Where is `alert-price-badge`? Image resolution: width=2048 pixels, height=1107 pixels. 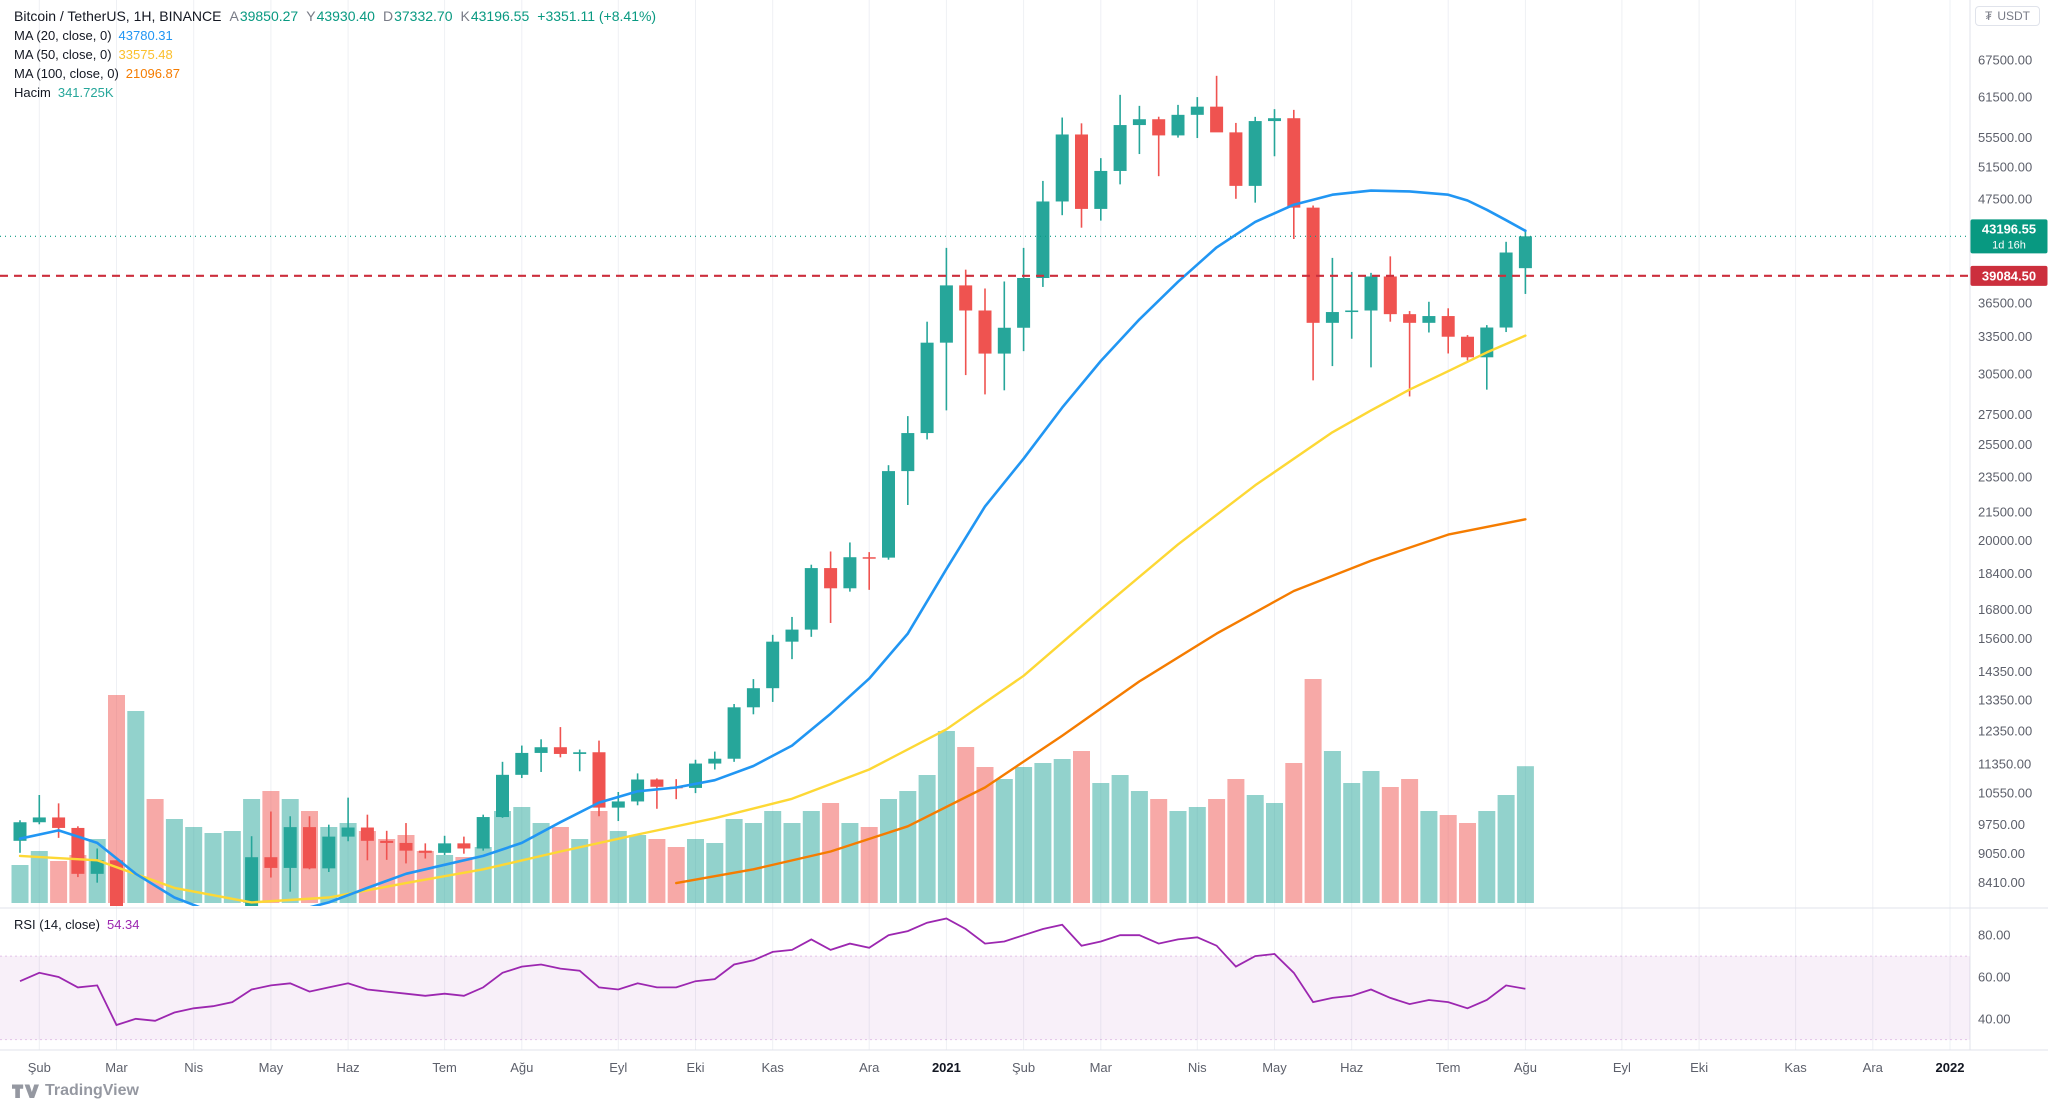 alert-price-badge is located at coordinates (2009, 275).